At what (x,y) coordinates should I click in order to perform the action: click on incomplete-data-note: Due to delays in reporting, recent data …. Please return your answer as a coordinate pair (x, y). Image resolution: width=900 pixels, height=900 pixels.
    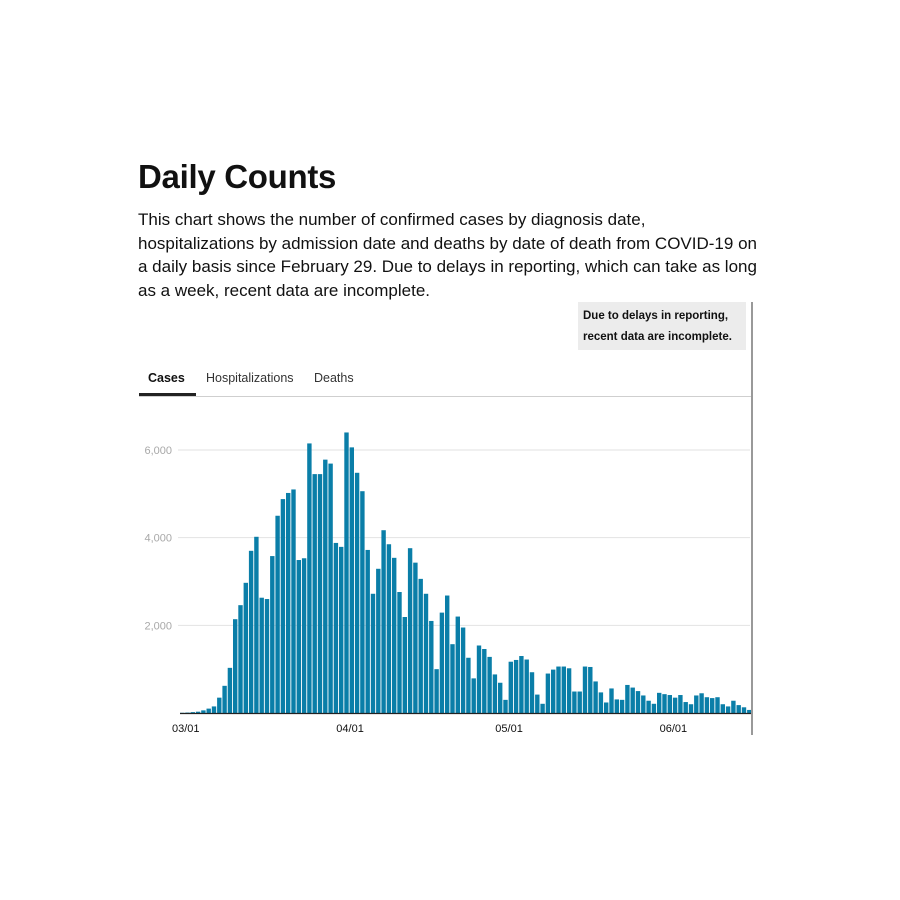
    Looking at the image, I should click on (662, 326).